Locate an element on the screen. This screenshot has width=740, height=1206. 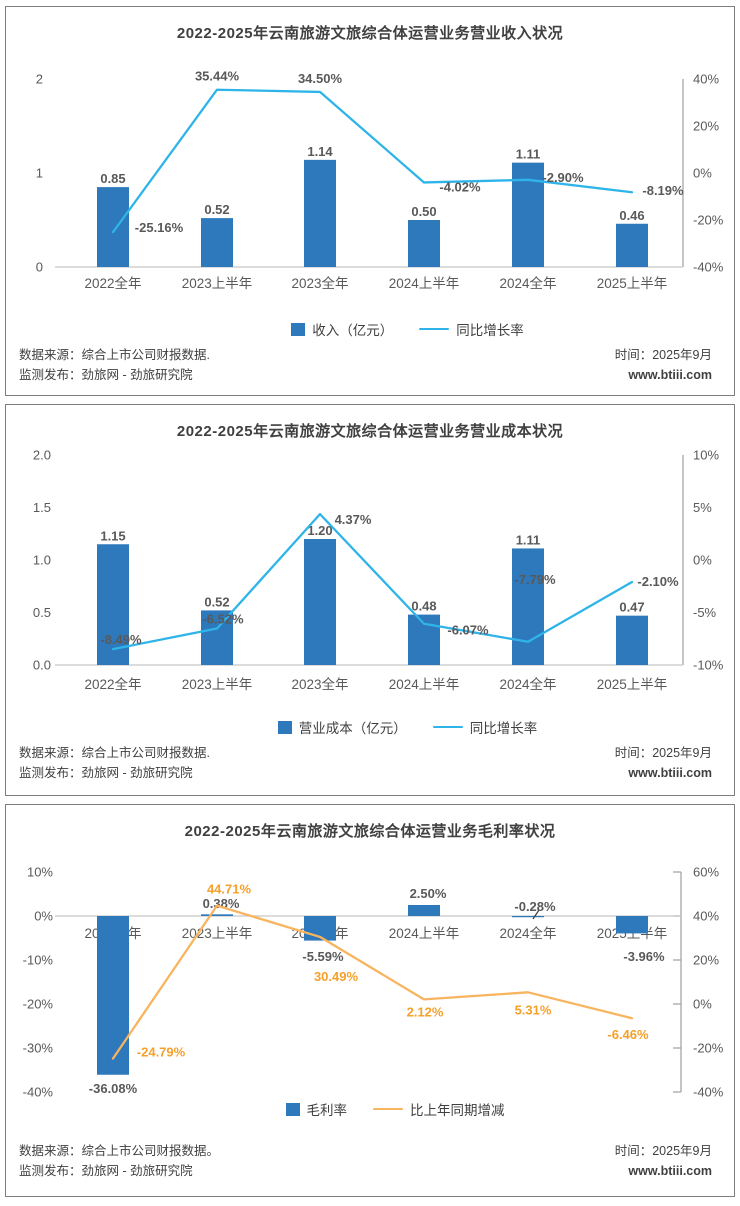
svg-text: 10% is located at coordinates (40, 872).